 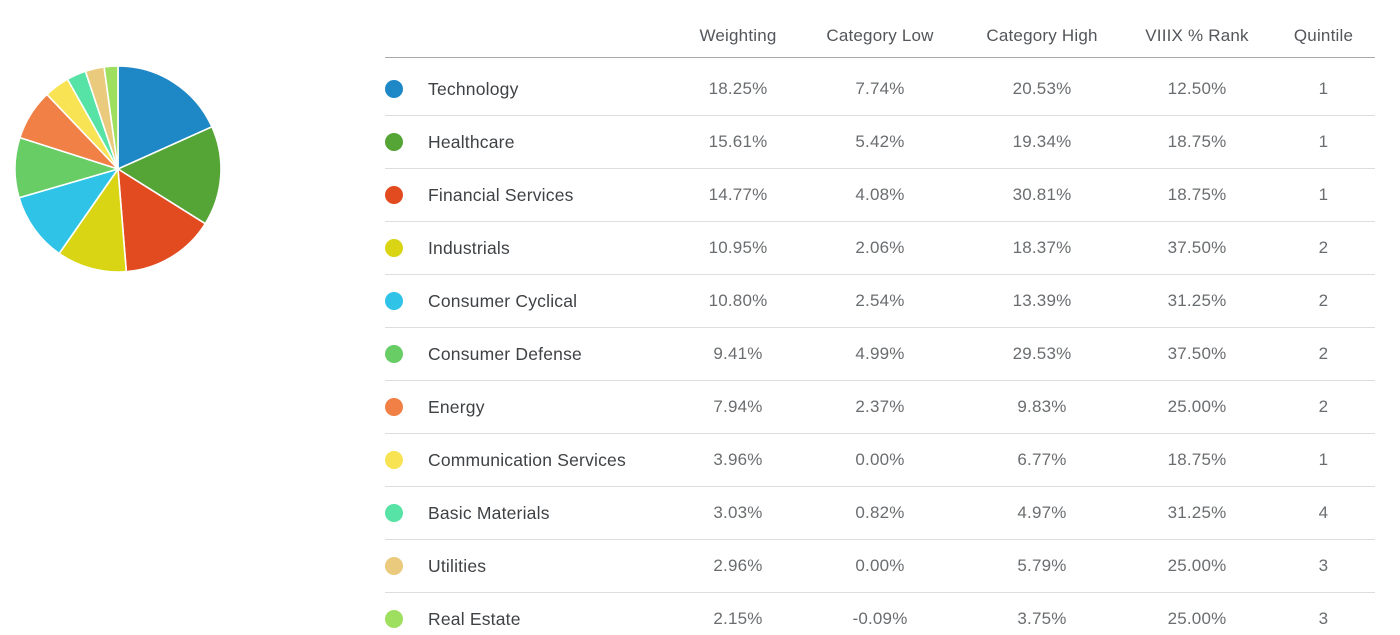 What do you see at coordinates (738, 88) in the screenshot?
I see `weighting-value: 18.25%` at bounding box center [738, 88].